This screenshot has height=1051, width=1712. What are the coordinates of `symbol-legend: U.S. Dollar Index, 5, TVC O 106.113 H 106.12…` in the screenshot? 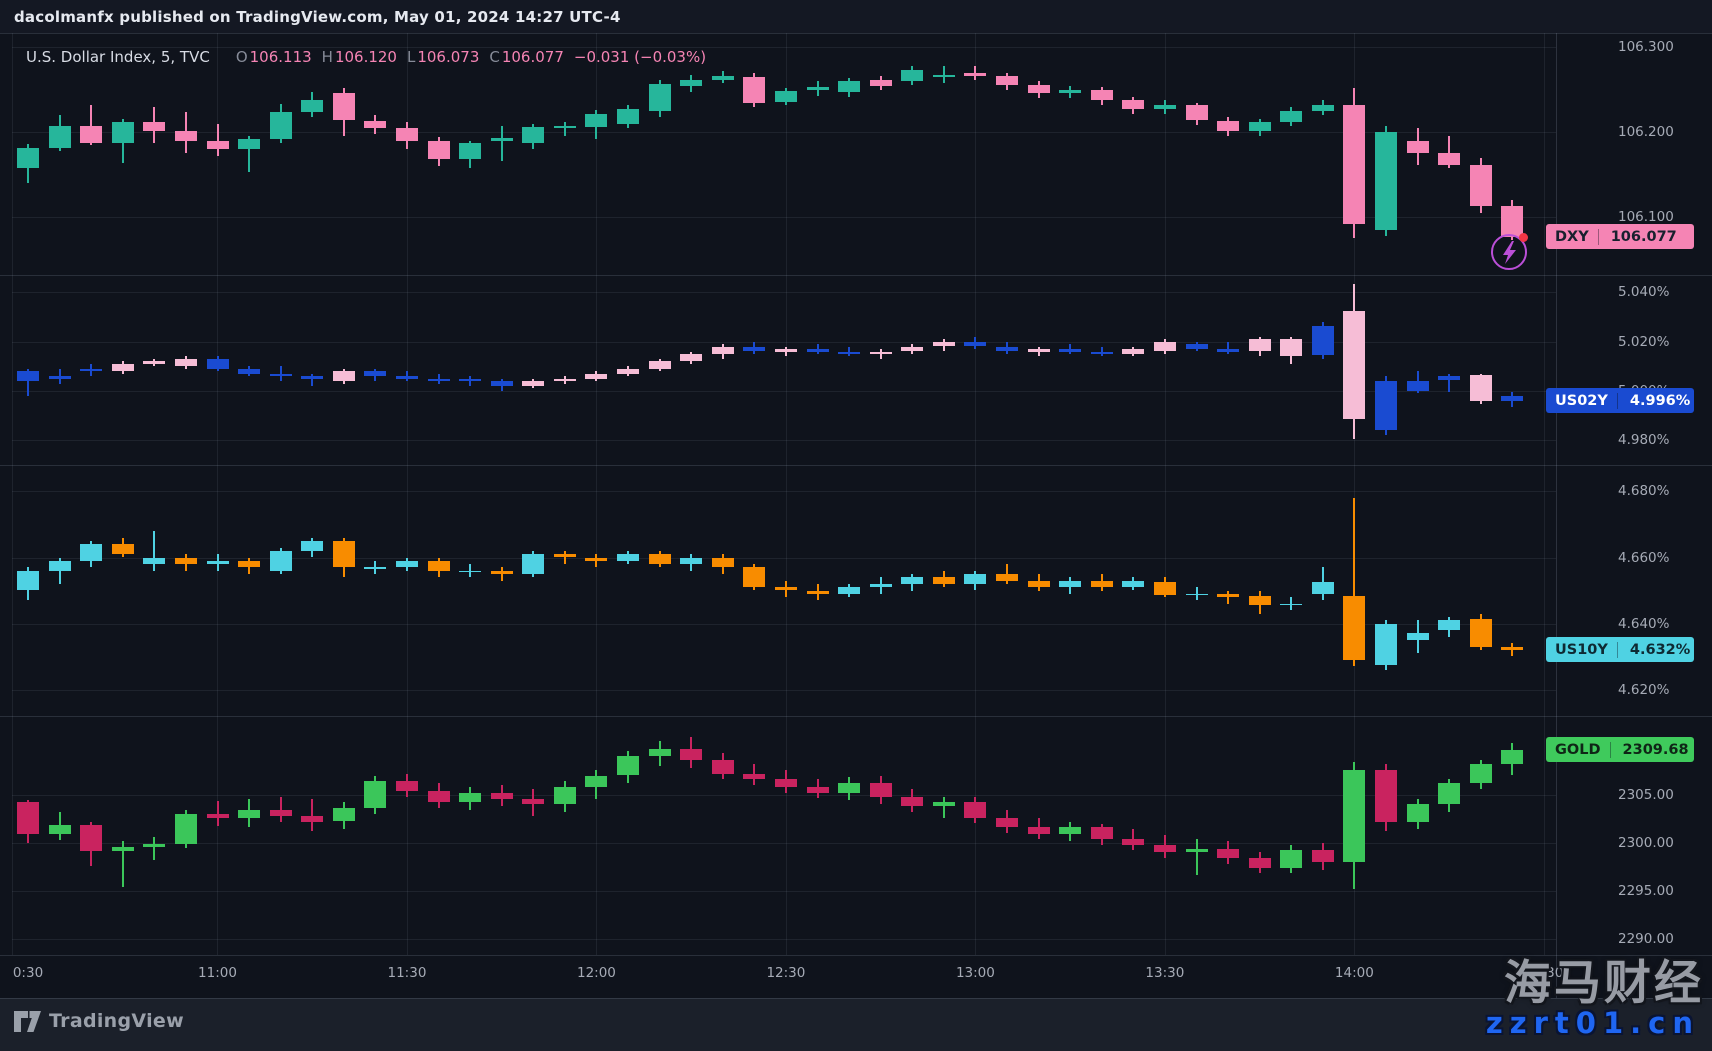 It's located at (366, 57).